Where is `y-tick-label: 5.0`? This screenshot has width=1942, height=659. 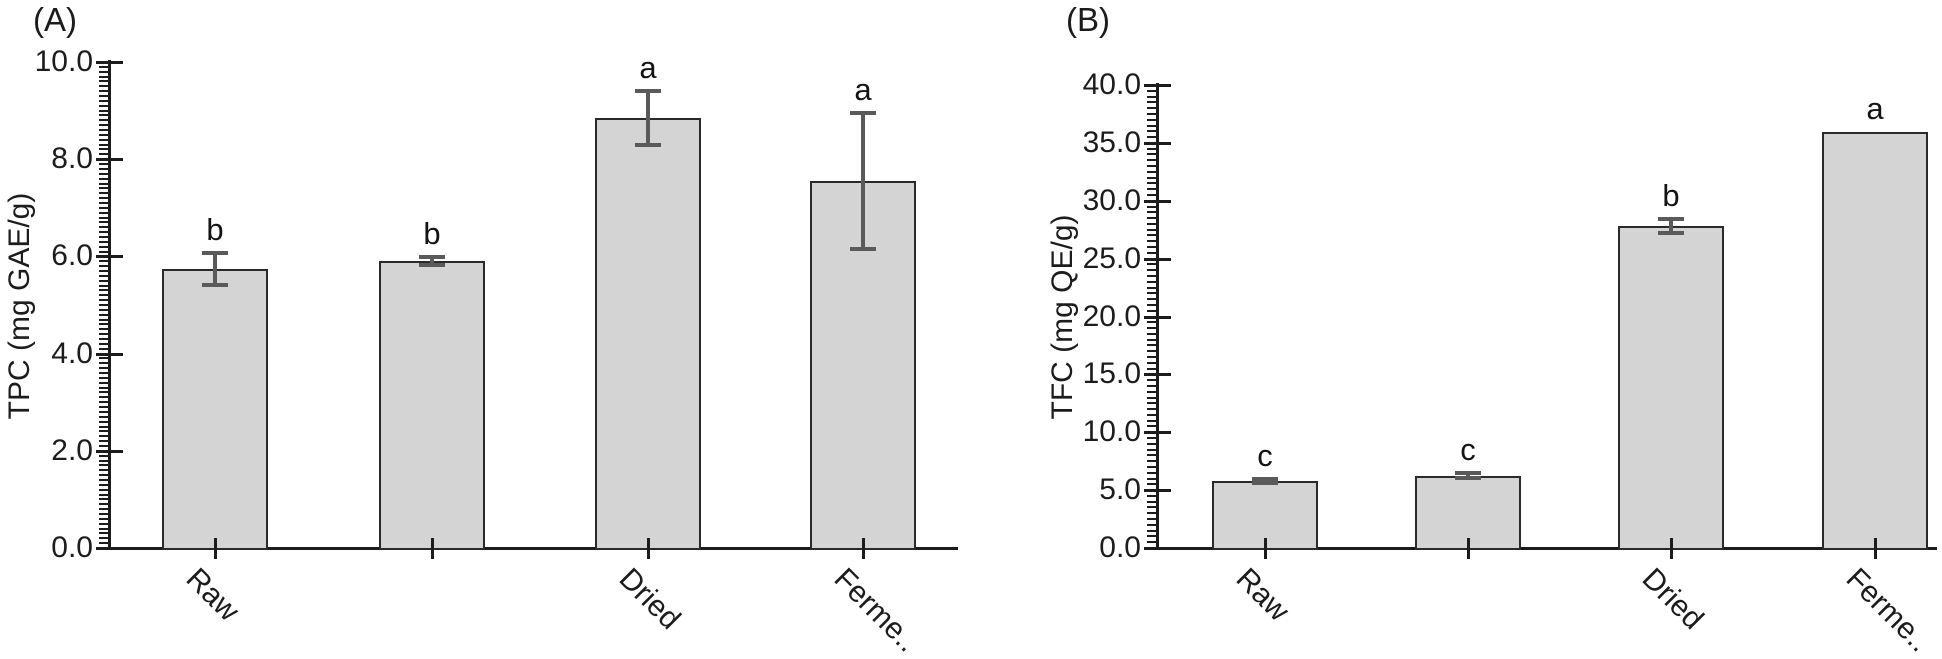
y-tick-label: 5.0 is located at coordinates (1120, 490).